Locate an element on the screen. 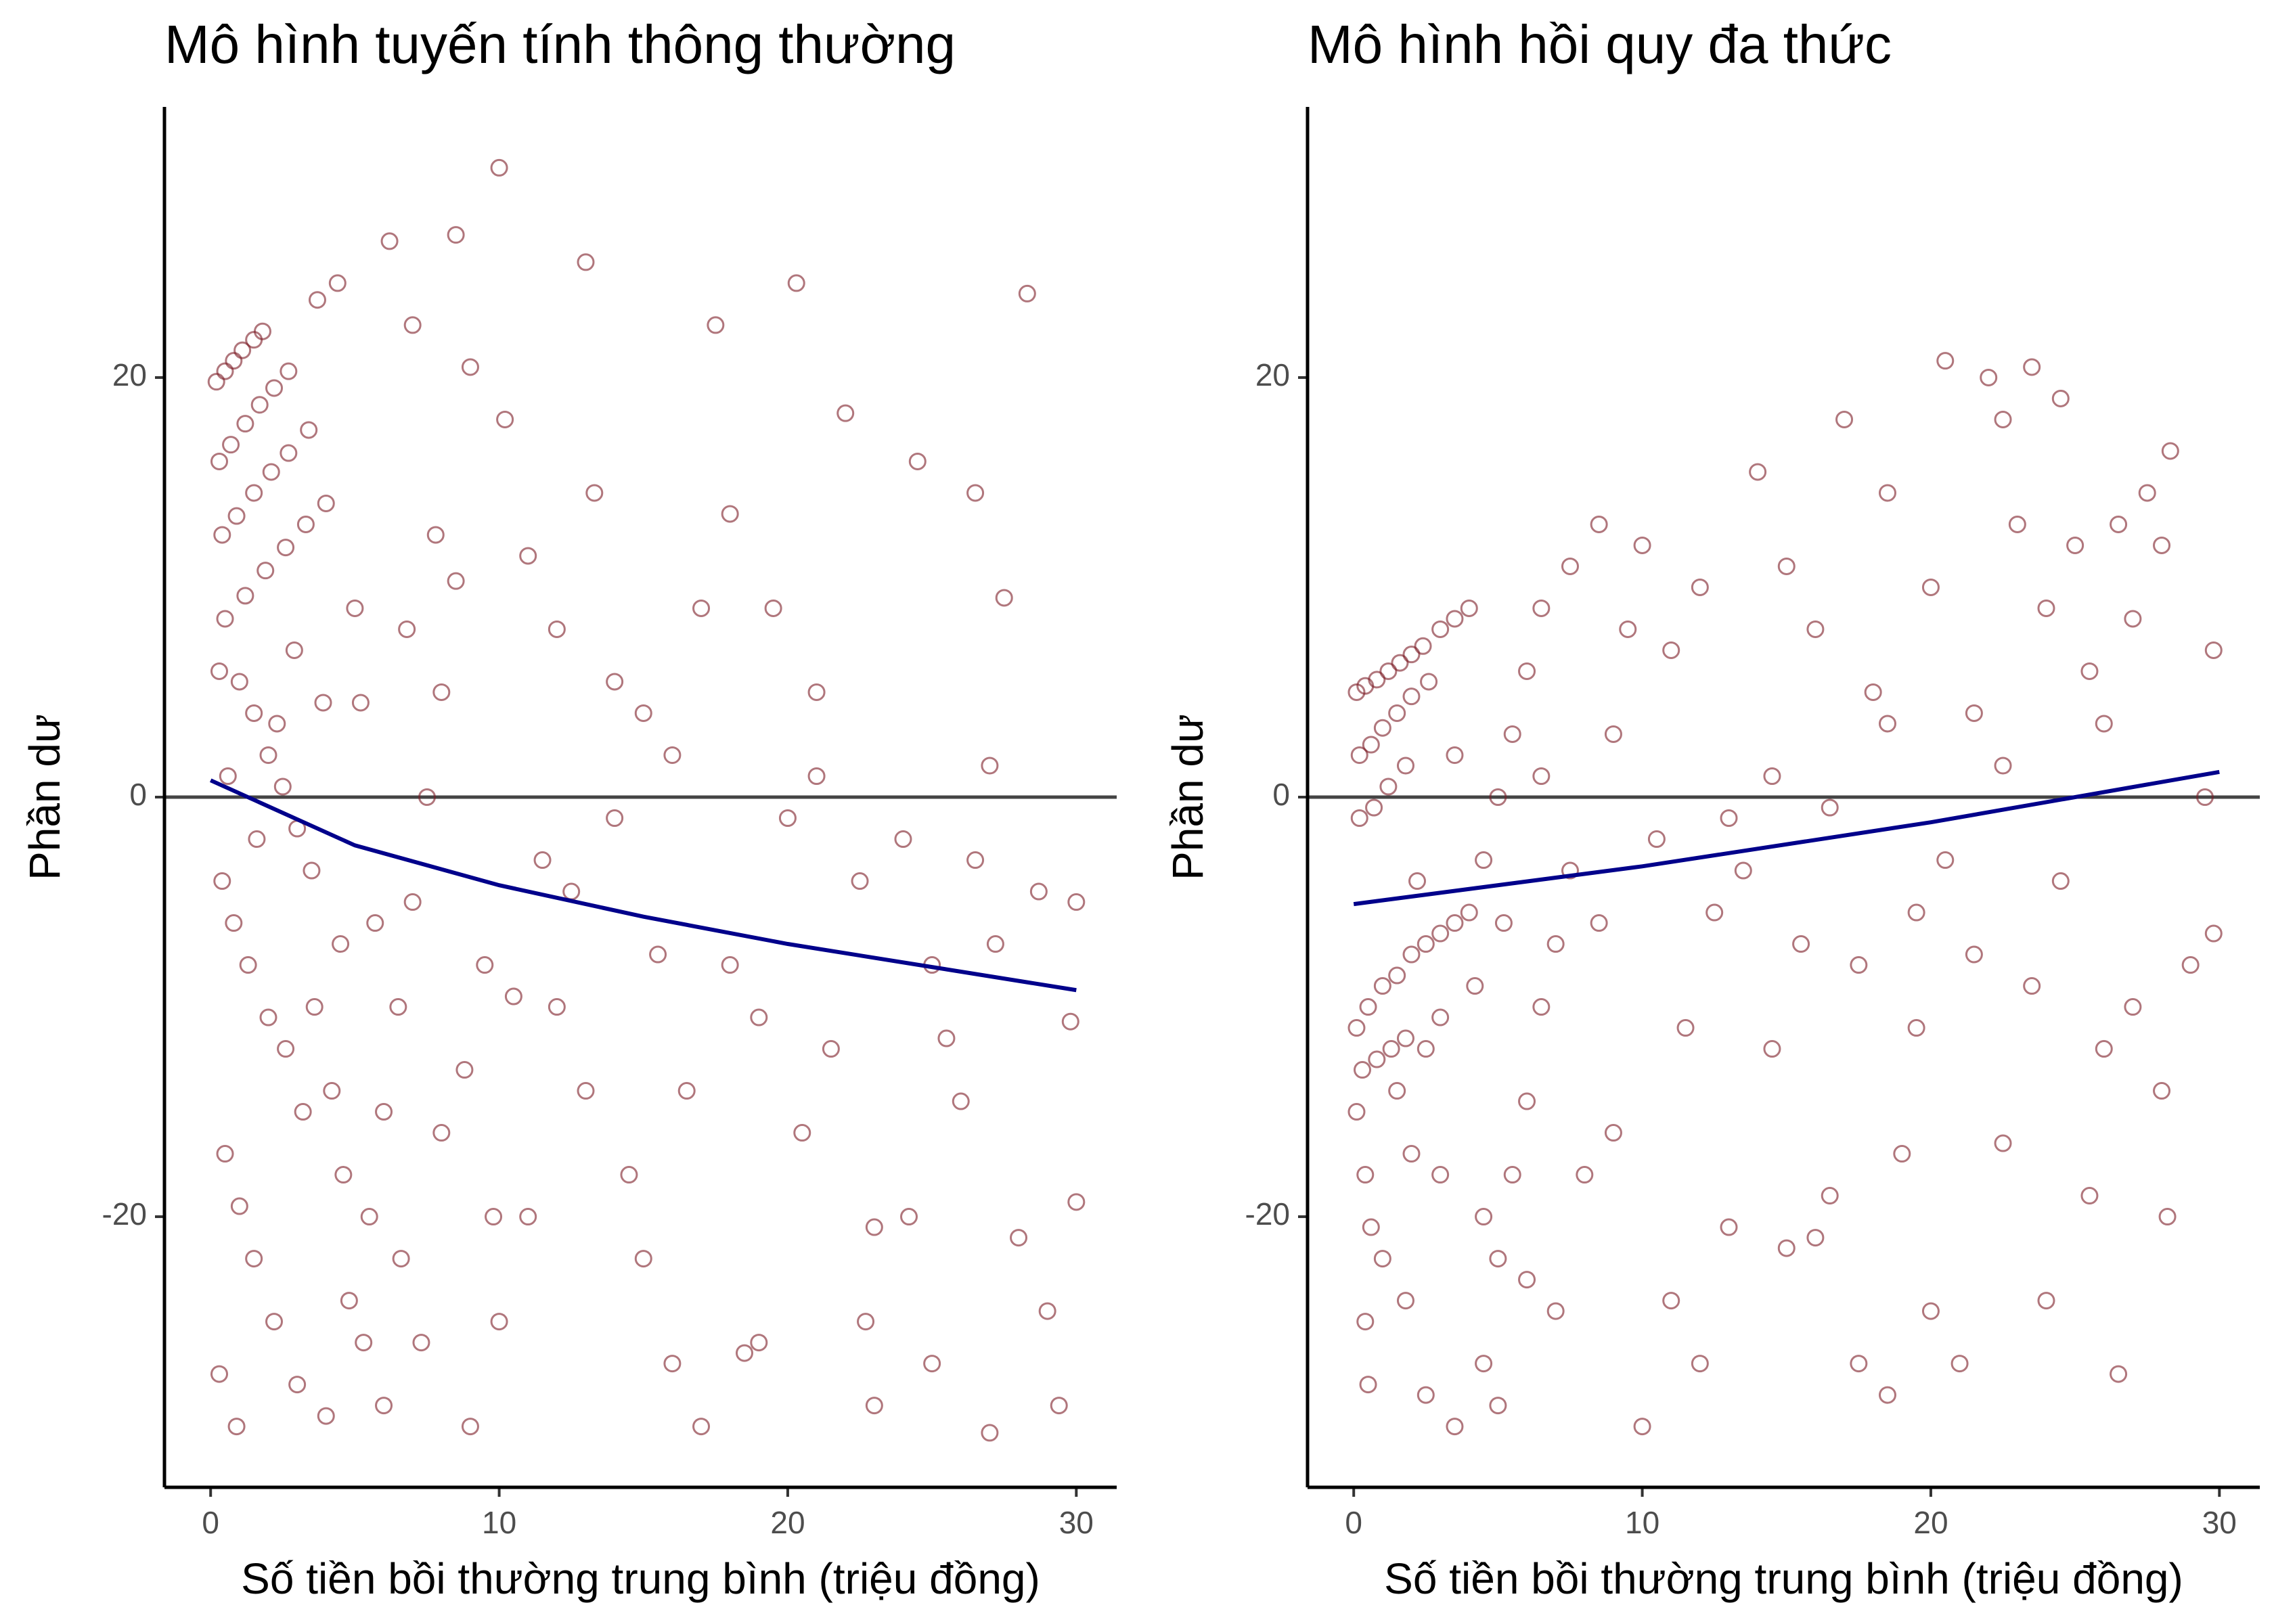 This screenshot has width=2274, height=1624. x-tick-label: 0 is located at coordinates (1353, 1522).